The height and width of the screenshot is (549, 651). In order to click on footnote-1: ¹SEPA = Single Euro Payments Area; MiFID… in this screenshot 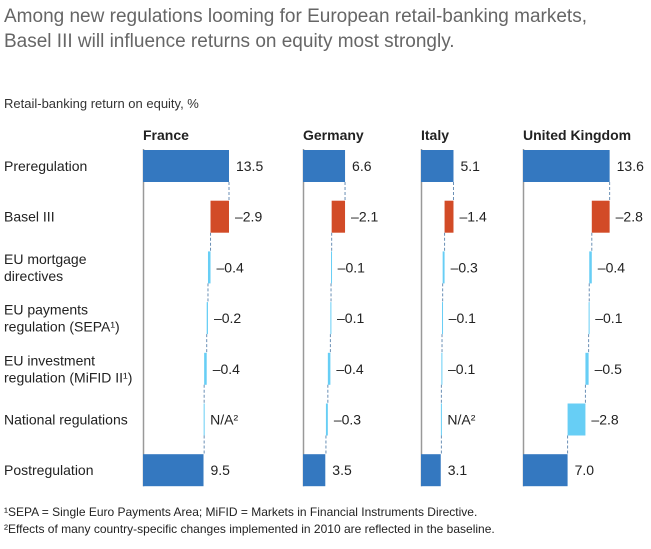, I will do `click(240, 512)`.